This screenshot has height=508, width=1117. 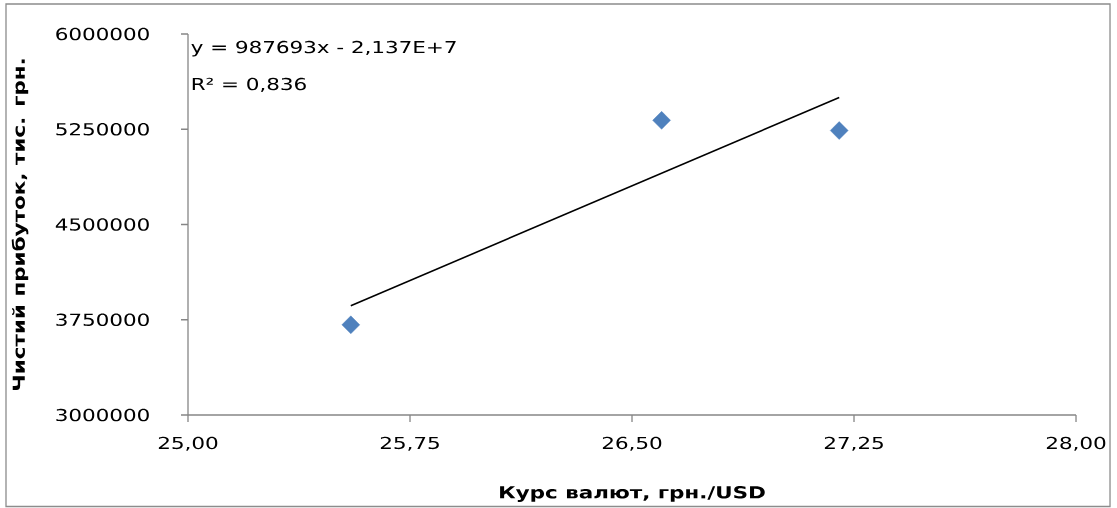 What do you see at coordinates (102, 415) in the screenshot?
I see `y-tick-label: 3000000` at bounding box center [102, 415].